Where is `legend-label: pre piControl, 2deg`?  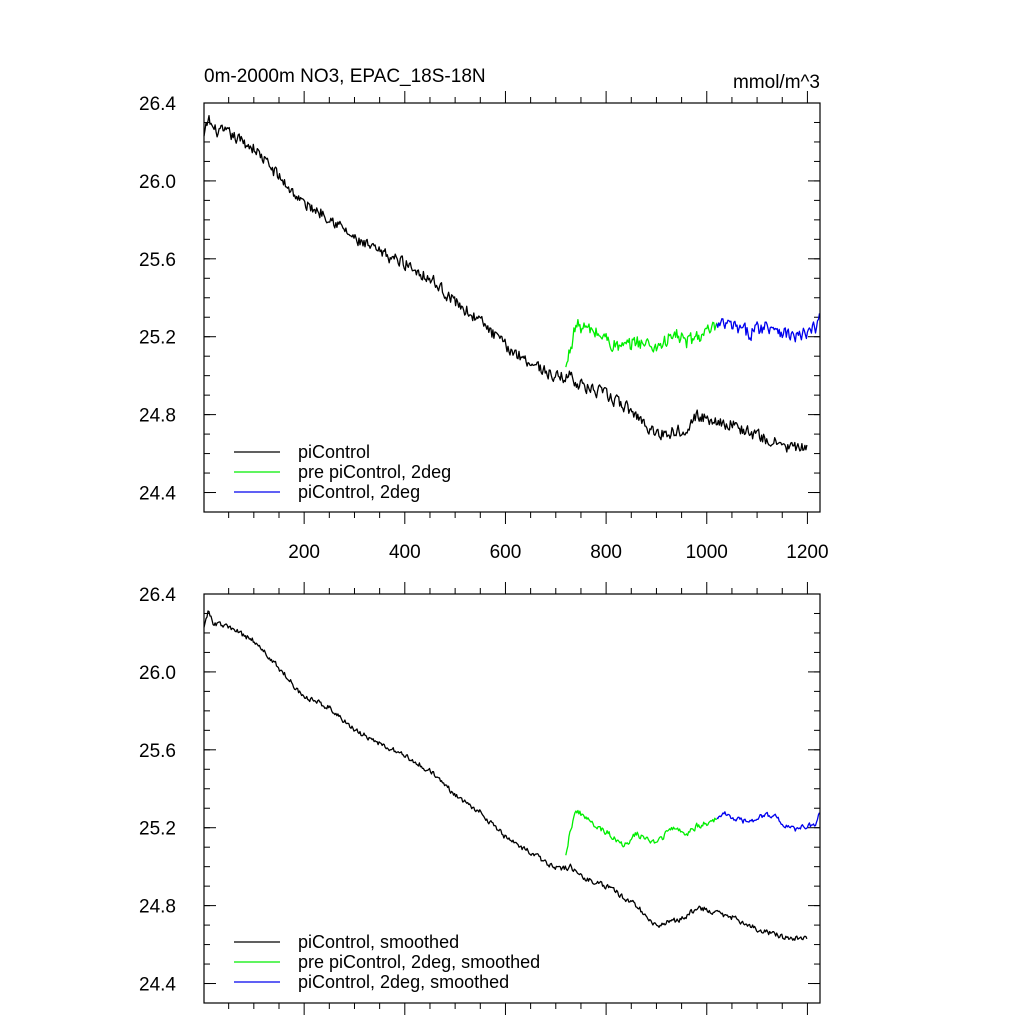
legend-label: pre piControl, 2deg is located at coordinates (374, 472).